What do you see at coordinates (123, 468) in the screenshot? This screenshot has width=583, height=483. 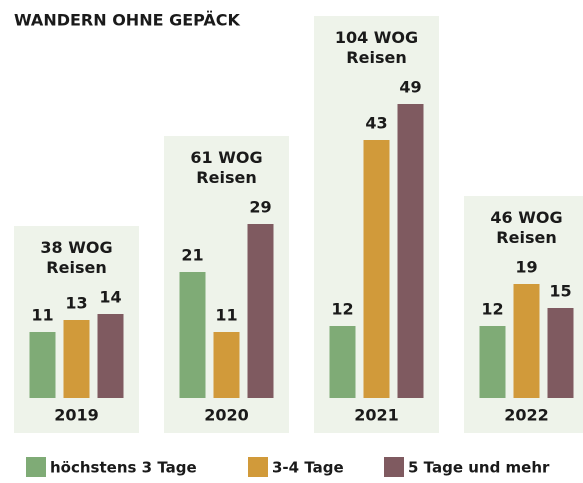 I see `legend-label: höchstens 3 Tage` at bounding box center [123, 468].